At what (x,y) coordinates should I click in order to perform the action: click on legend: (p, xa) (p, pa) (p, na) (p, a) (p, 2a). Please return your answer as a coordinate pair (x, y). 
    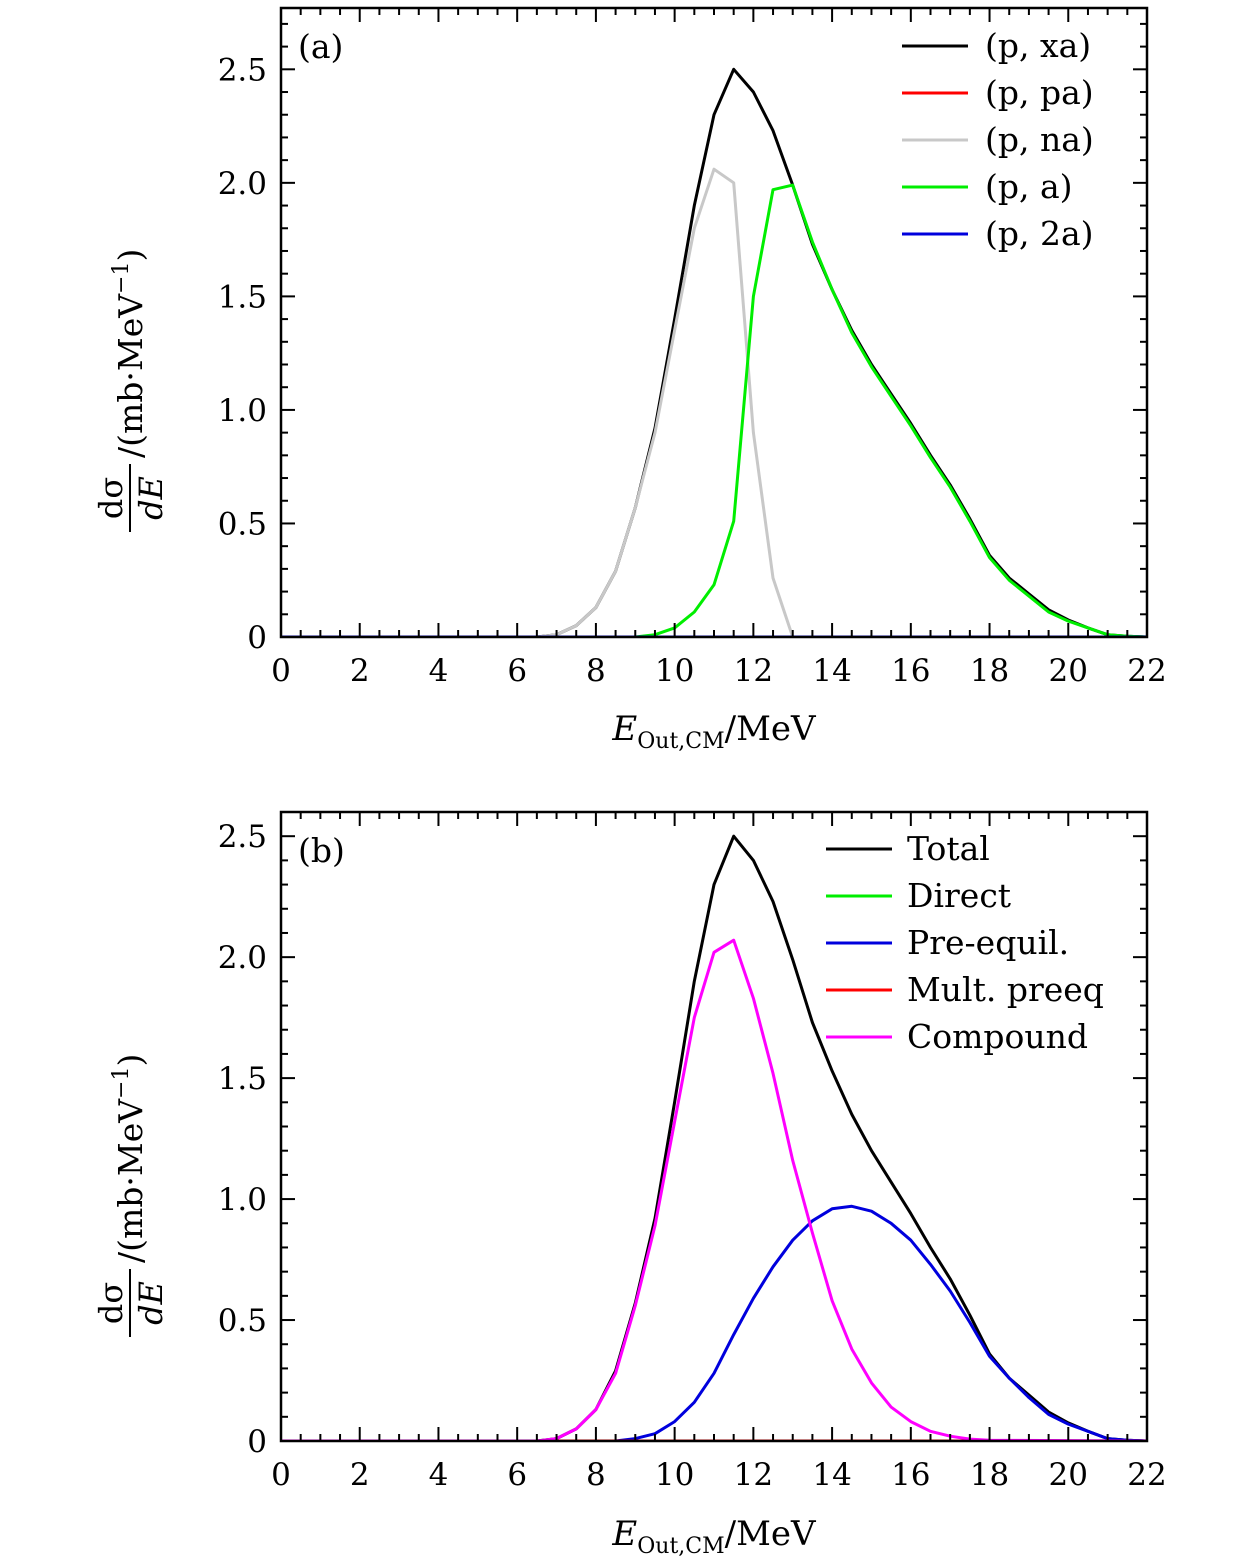
    Looking at the image, I should click on (998, 139).